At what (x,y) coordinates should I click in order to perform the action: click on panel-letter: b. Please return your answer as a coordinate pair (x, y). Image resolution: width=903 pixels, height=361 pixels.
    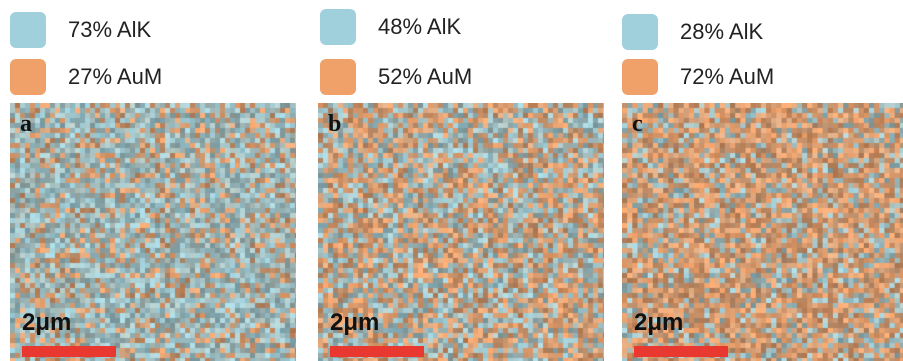
    Looking at the image, I should click on (335, 124).